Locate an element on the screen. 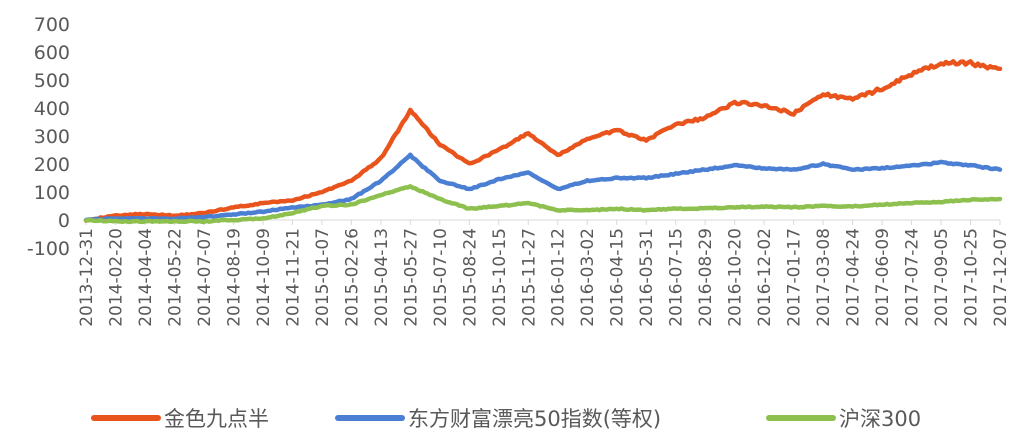  x-tick-label: 2017-04-24 is located at coordinates (854, 277).